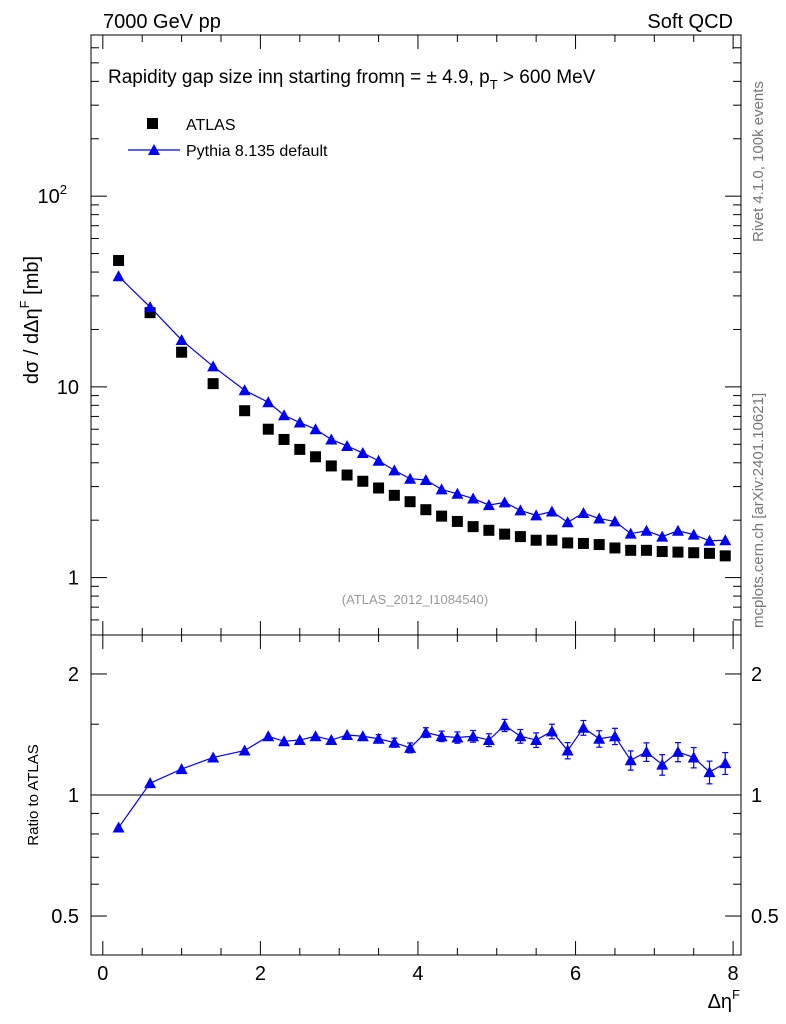 This screenshot has width=786, height=1024. Describe the element at coordinates (32, 278) in the screenshot. I see `ylabel-unit: [mb]` at that location.